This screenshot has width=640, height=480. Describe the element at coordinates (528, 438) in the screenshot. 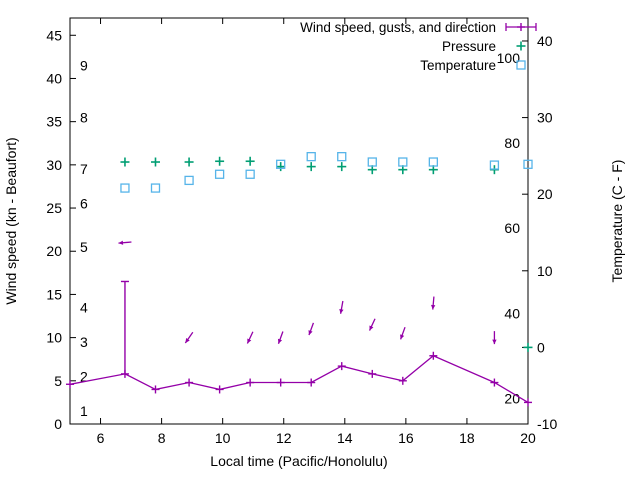

I see `x-tick-label: 20` at that location.